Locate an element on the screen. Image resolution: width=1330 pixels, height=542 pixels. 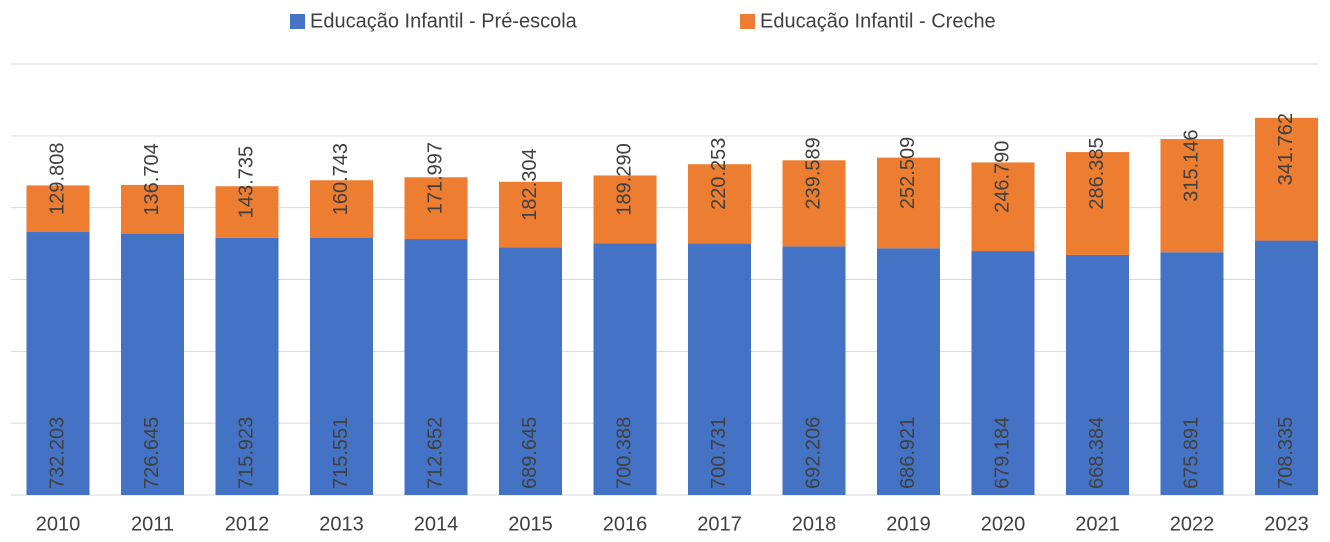
data-label: 700.388 is located at coordinates (624, 453).